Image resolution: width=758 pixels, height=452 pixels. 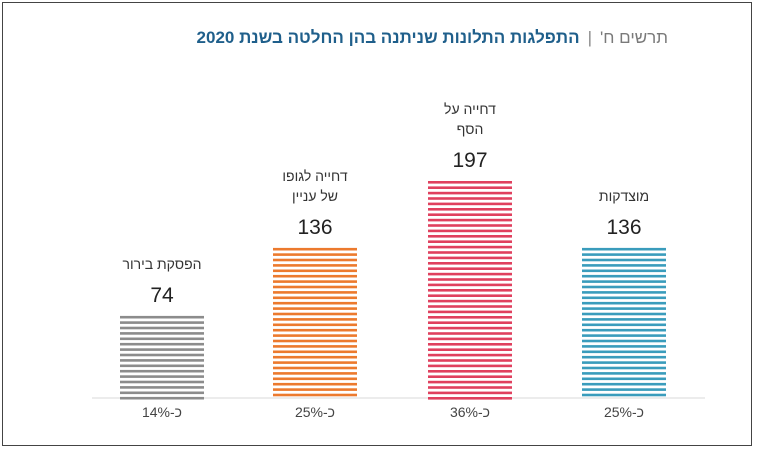 I want to click on category-label: דחייה על, so click(x=470, y=109).